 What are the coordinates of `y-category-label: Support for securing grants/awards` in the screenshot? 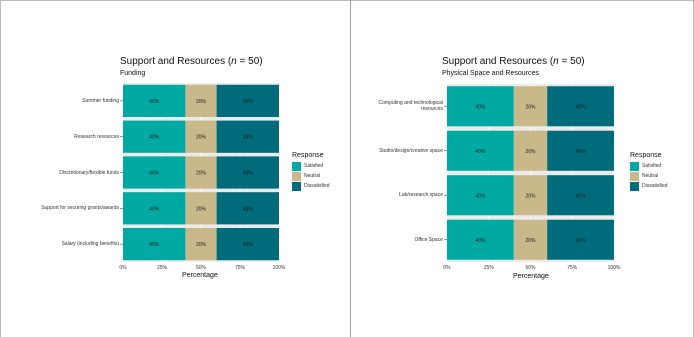 It's located at (80, 208).